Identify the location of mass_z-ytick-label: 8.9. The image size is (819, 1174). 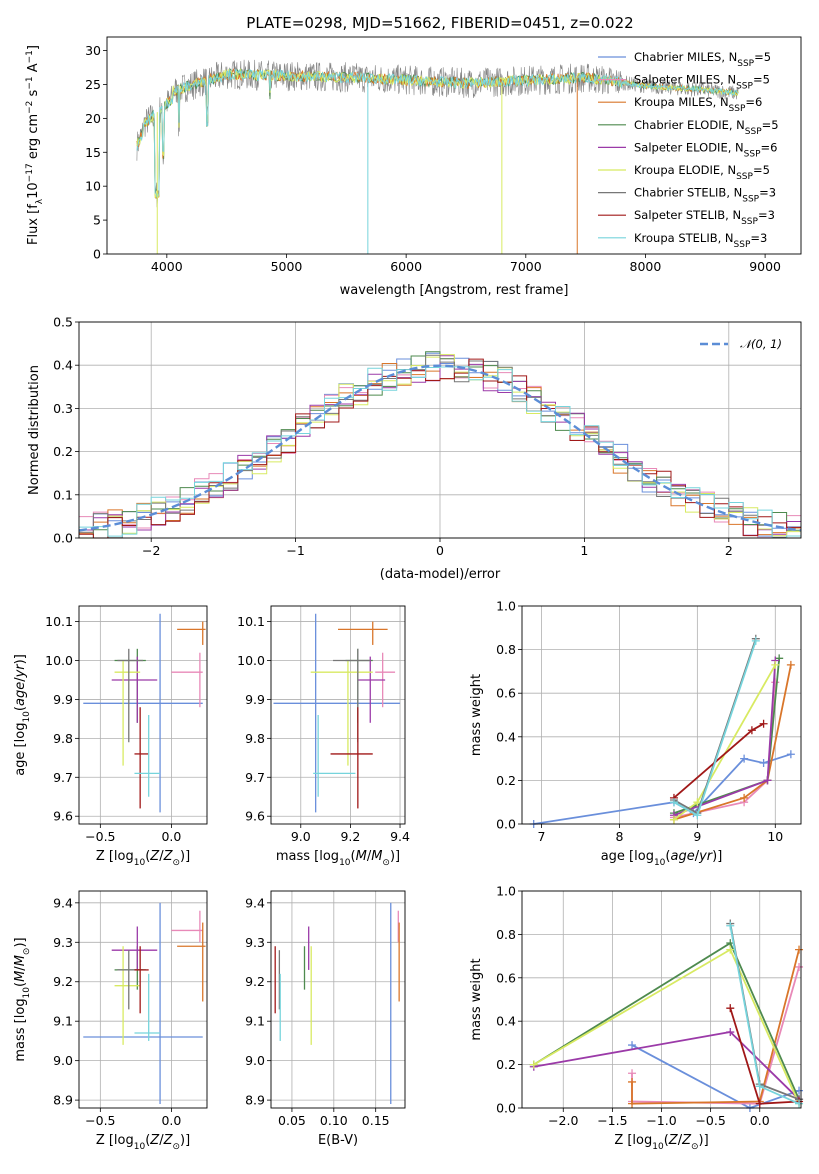
(63, 1100).